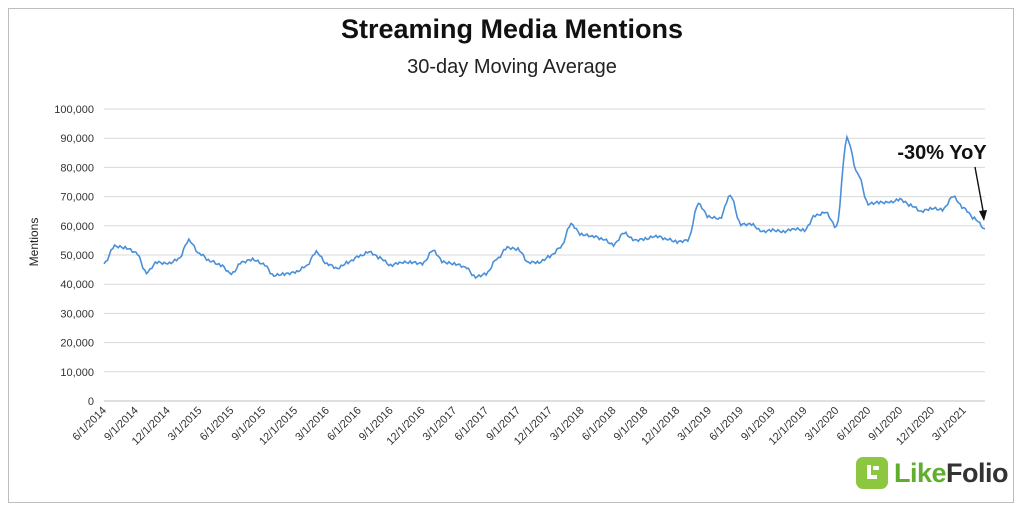 The width and height of the screenshot is (1024, 511). I want to click on x-tick-label: 6/1/2014, so click(89, 424).